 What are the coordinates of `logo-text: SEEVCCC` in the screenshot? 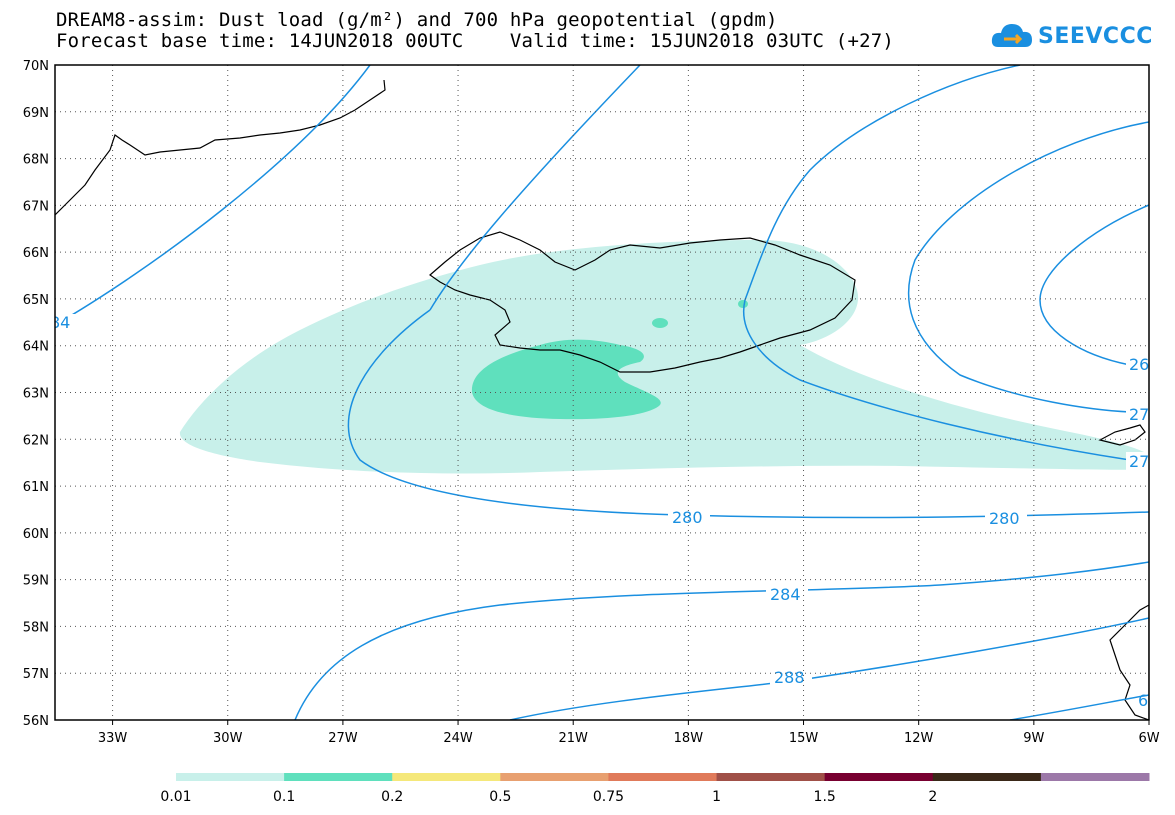 It's located at (1095, 36).